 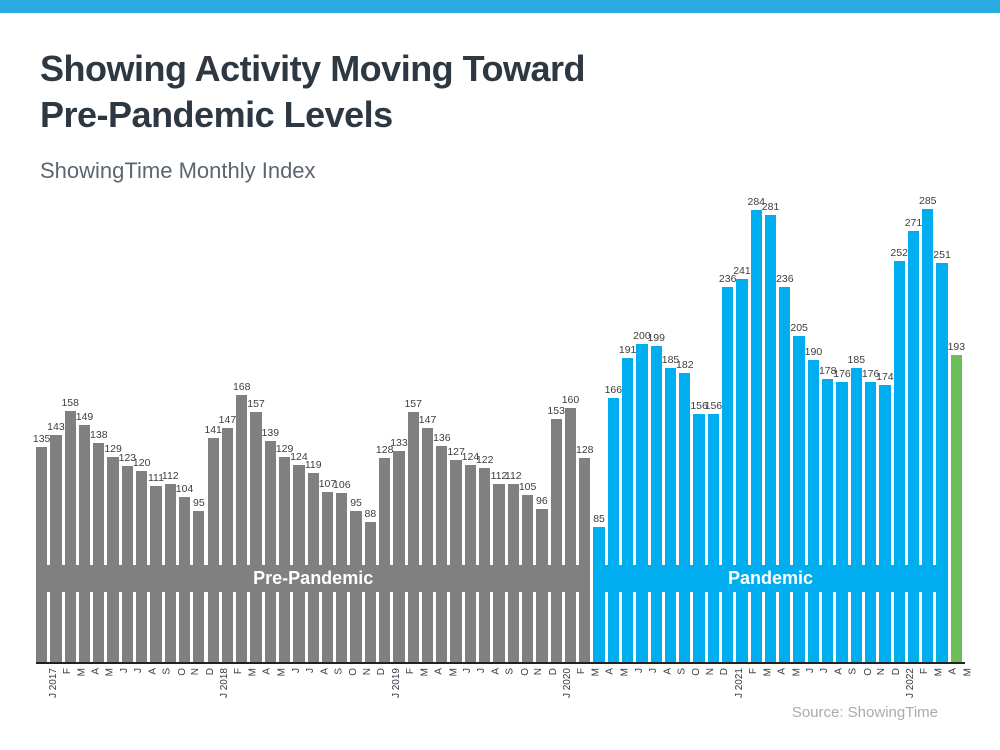 What do you see at coordinates (570, 399) in the screenshot?
I see `bar-value-label: 160` at bounding box center [570, 399].